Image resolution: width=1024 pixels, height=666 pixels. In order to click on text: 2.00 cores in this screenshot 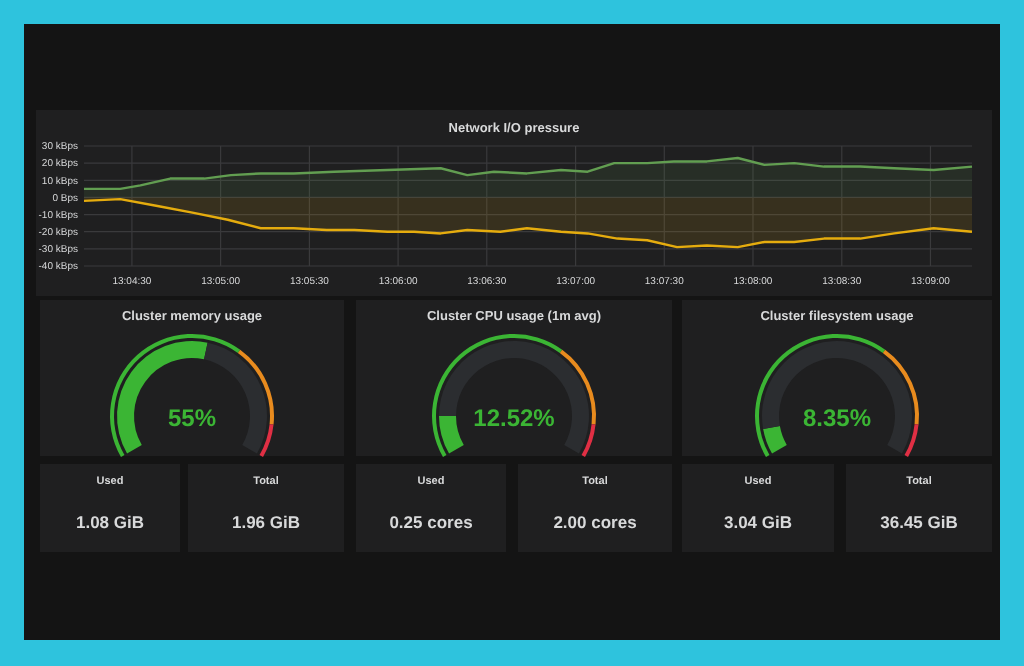, I will do `click(595, 522)`.